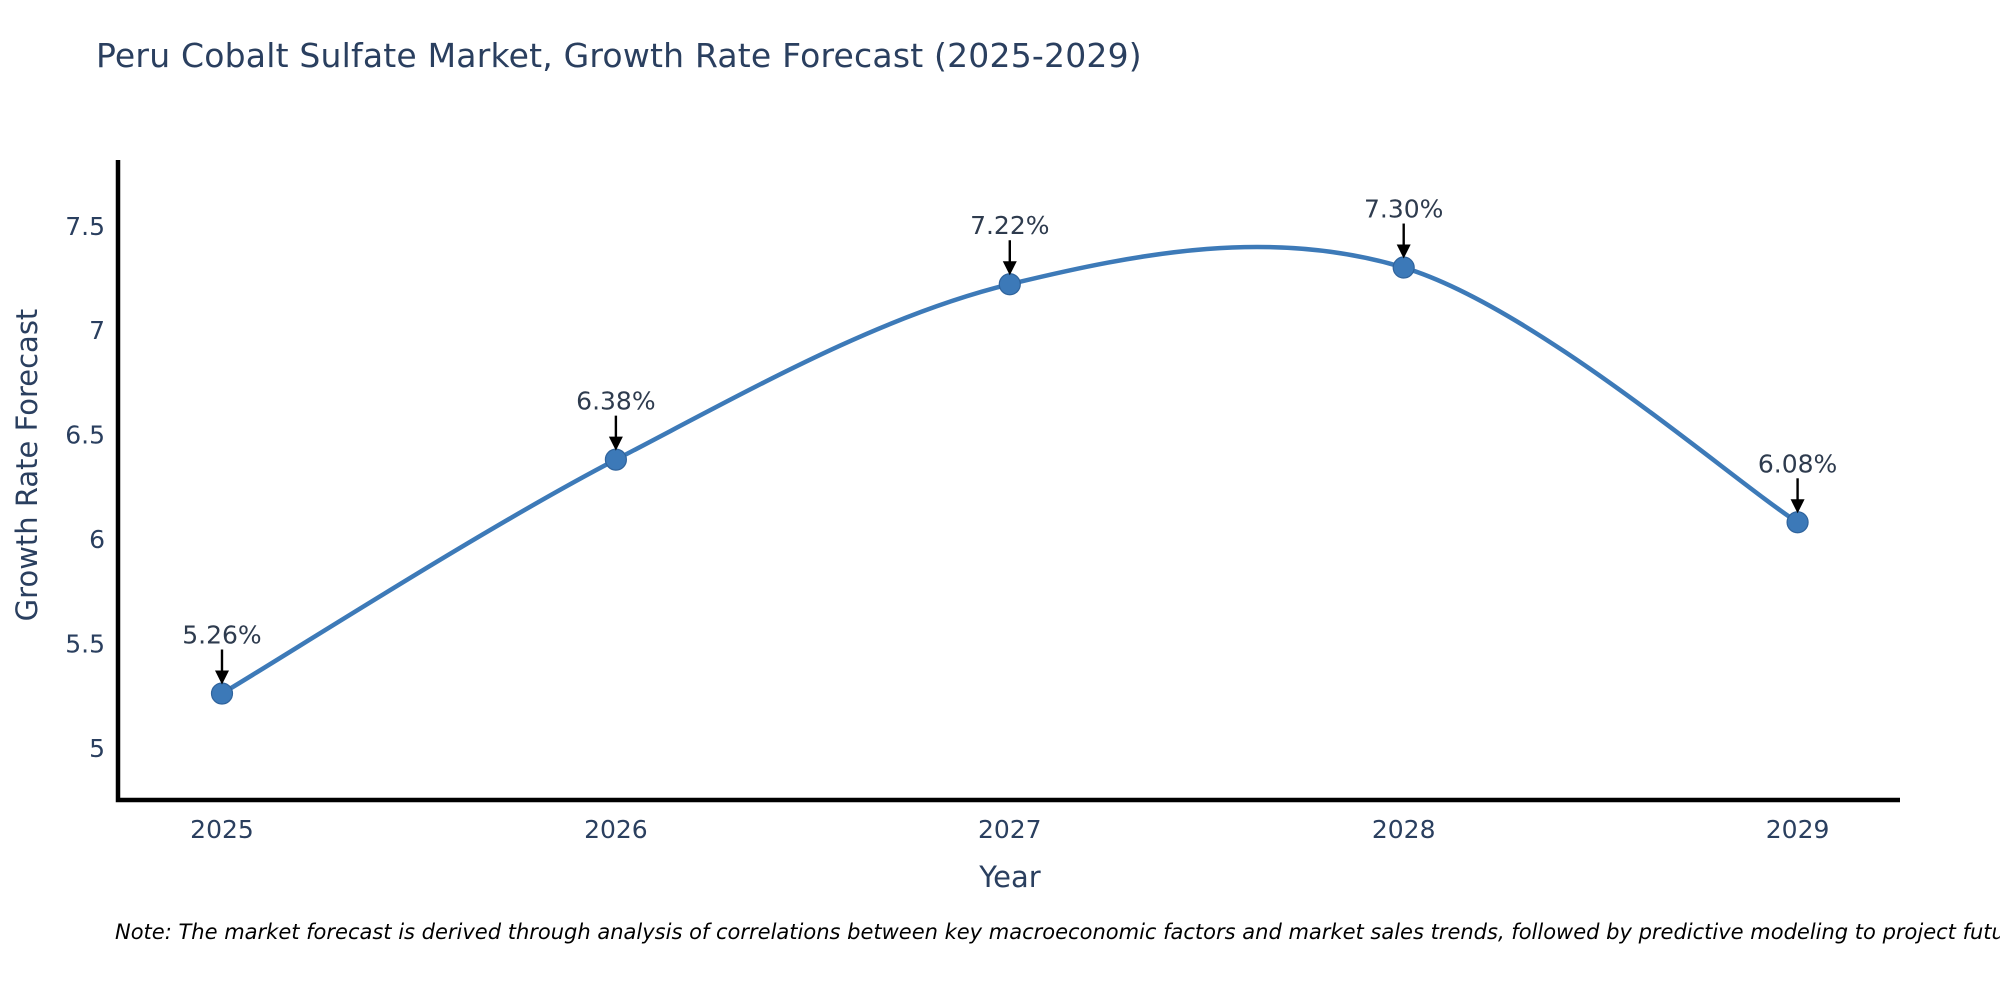  What do you see at coordinates (1797, 463) in the screenshot?
I see `data-point-label: 6.08%` at bounding box center [1797, 463].